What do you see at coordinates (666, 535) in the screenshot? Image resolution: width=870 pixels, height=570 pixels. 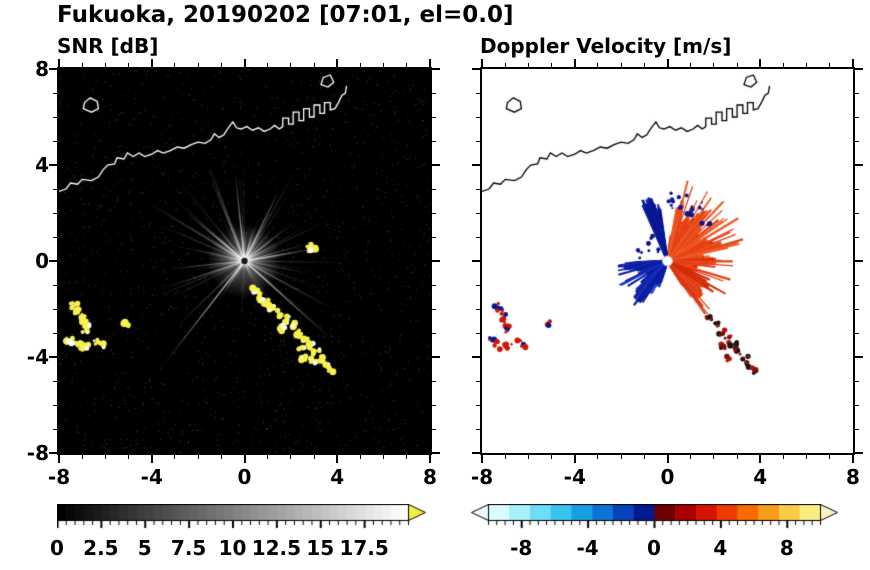 I see `doppler-colorbar: -8 -4 0 4 8` at bounding box center [666, 535].